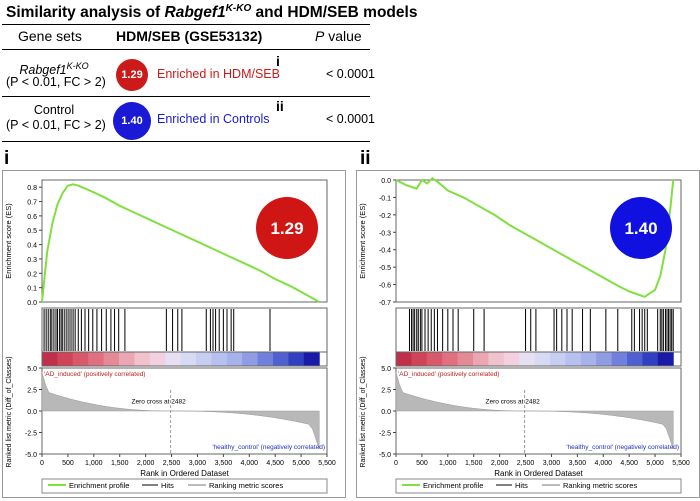 Image resolution: width=700 pixels, height=501 pixels. What do you see at coordinates (132, 121) in the screenshot?
I see `nes-badge: 1.40` at bounding box center [132, 121].